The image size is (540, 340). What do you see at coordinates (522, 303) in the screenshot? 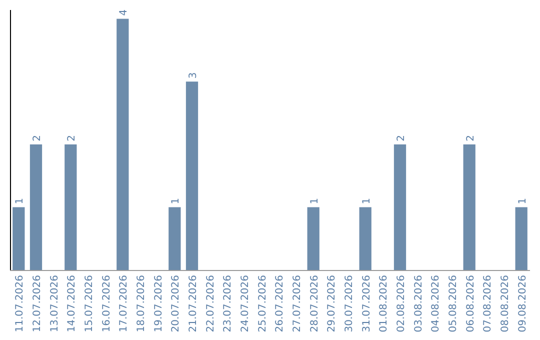
I see `x-tick-label: 09.08.2026` at bounding box center [522, 303].